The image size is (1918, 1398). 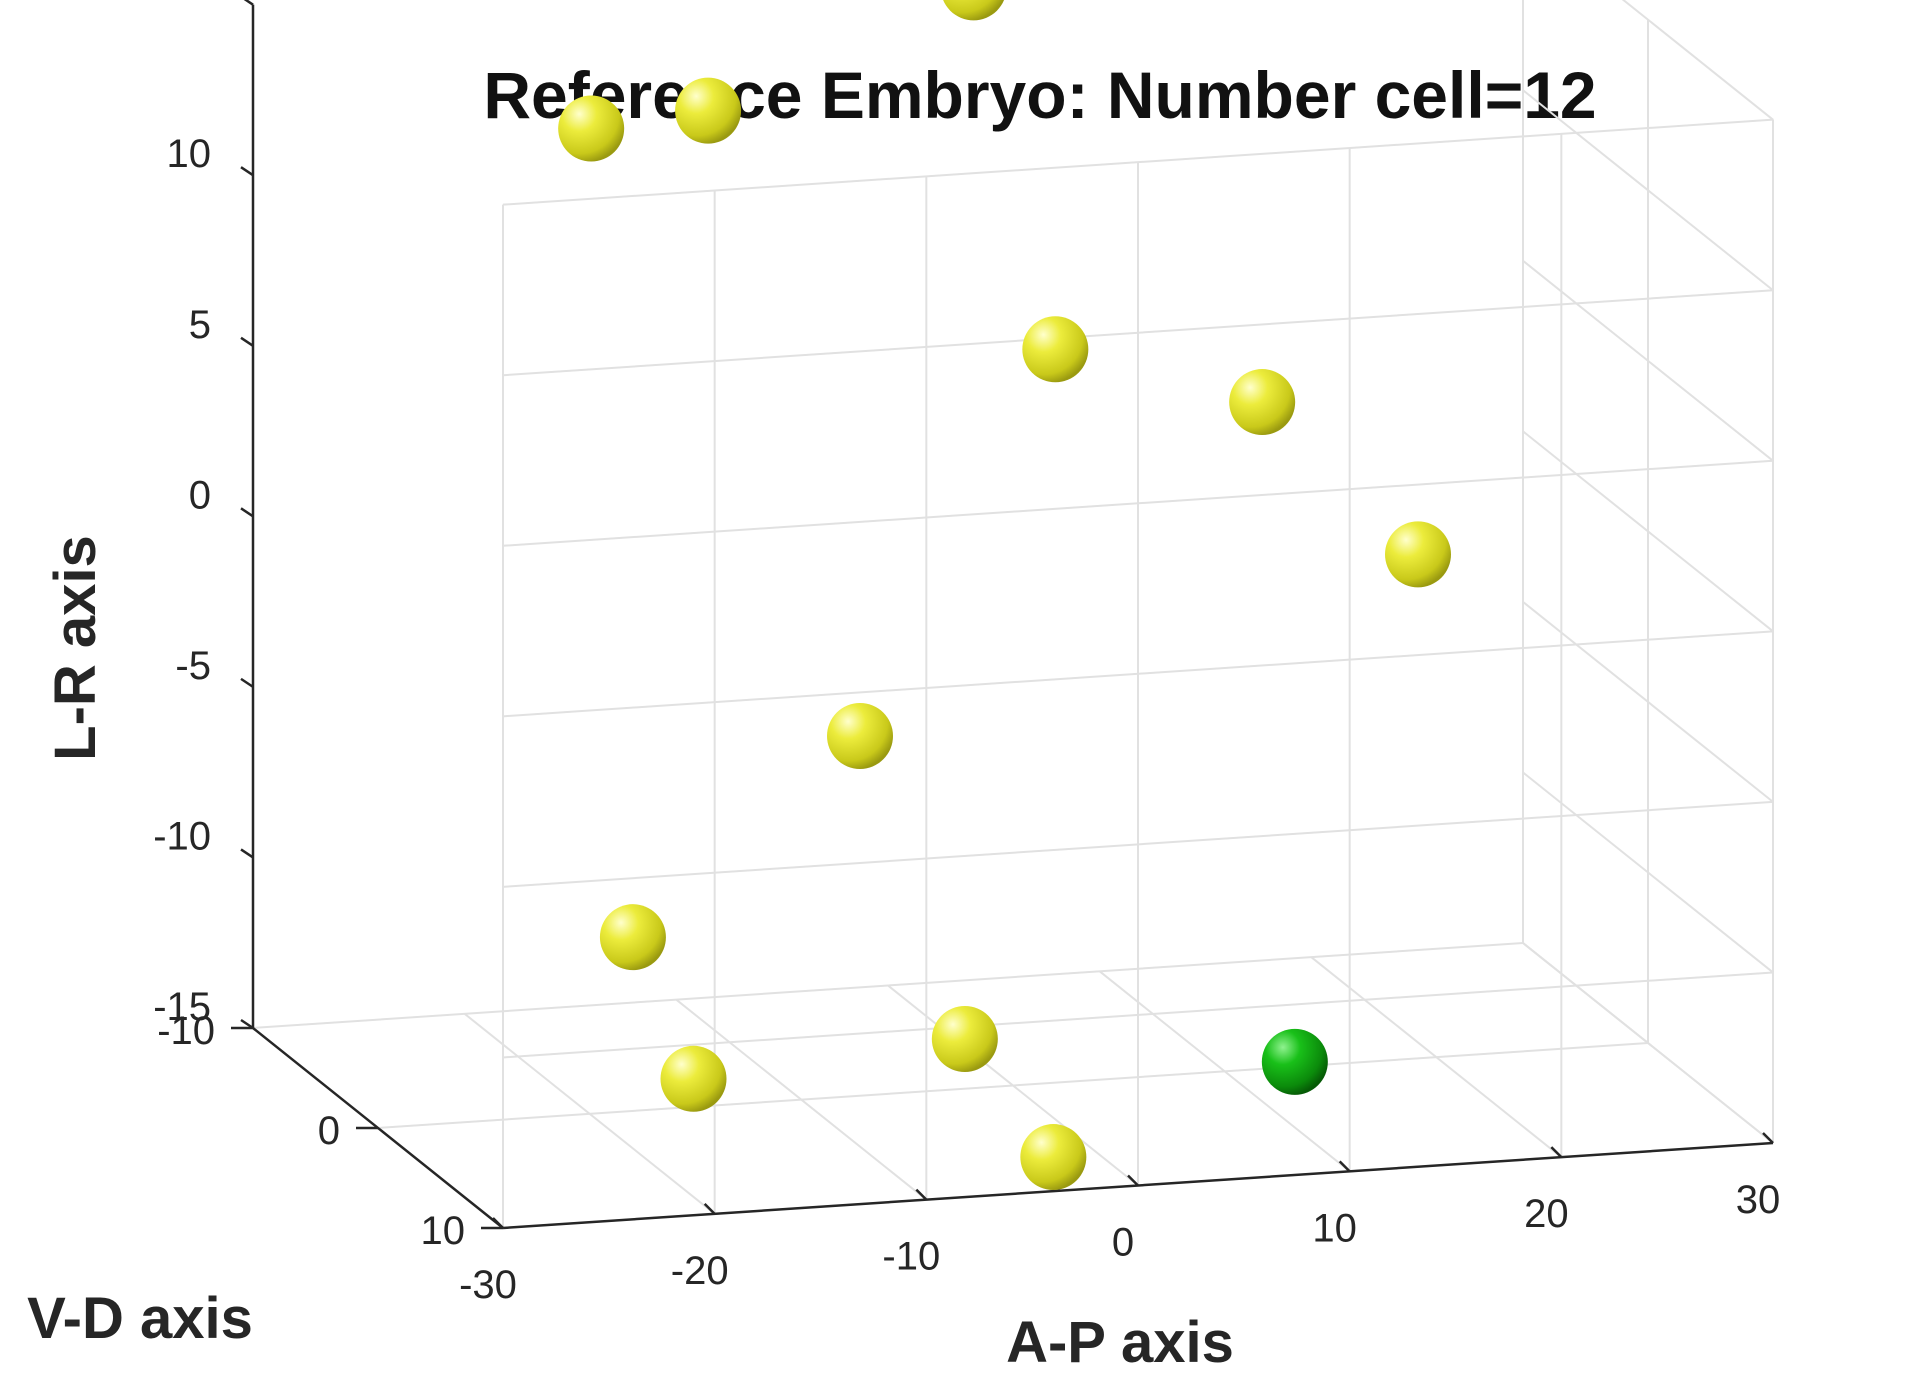 I want to click on z-tick-label: -15, so click(x=182, y=1007).